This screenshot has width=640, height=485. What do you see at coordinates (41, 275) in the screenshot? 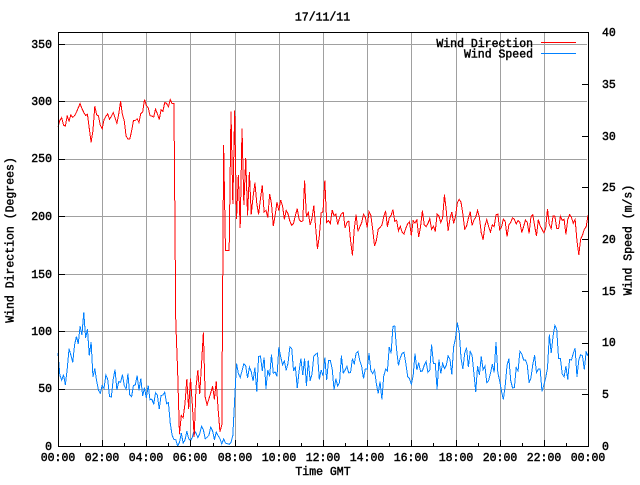
I see `svg-text: 150` at bounding box center [41, 275].